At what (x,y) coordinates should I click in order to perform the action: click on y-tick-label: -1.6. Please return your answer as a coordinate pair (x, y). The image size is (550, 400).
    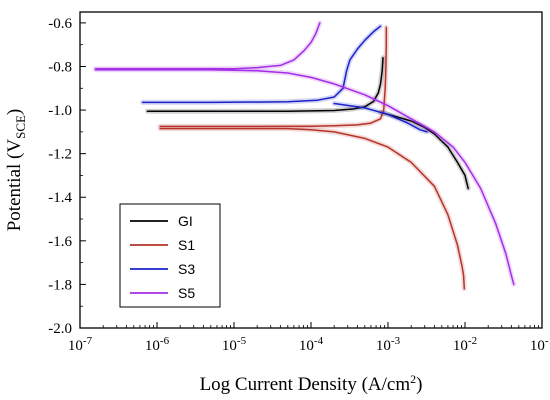
    Looking at the image, I should click on (60, 242).